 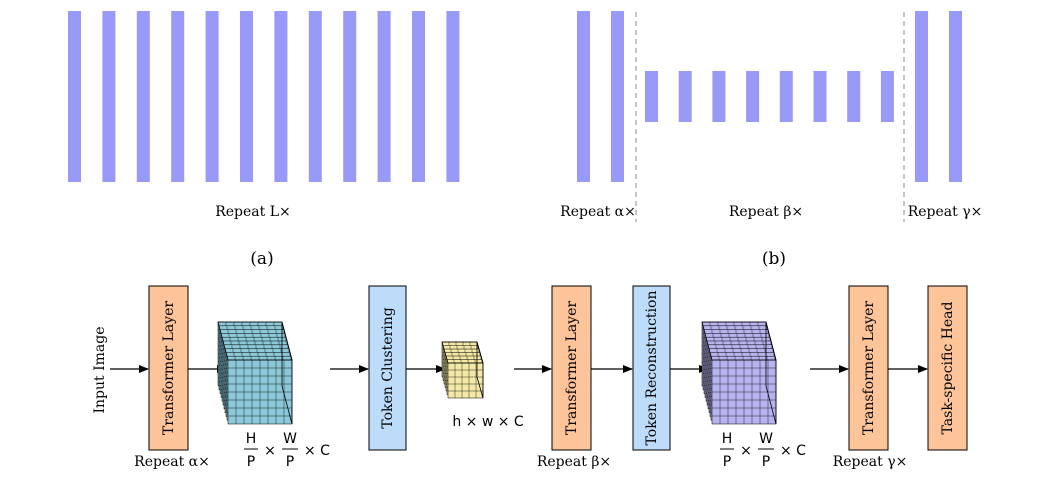 I want to click on task-specific-head, so click(x=947, y=368).